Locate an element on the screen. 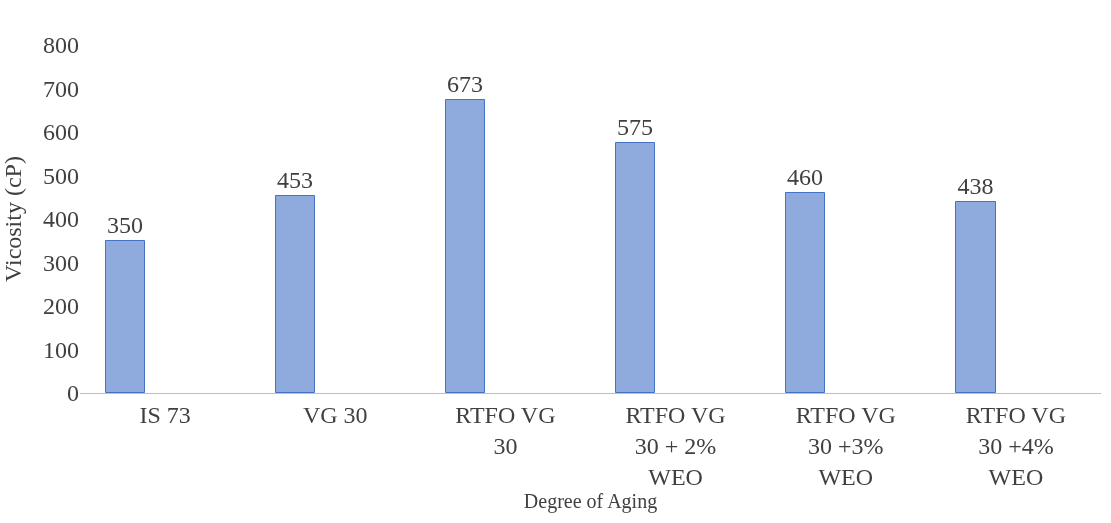 This screenshot has height=523, width=1111. y-tick-label: 600 is located at coordinates (61, 132).